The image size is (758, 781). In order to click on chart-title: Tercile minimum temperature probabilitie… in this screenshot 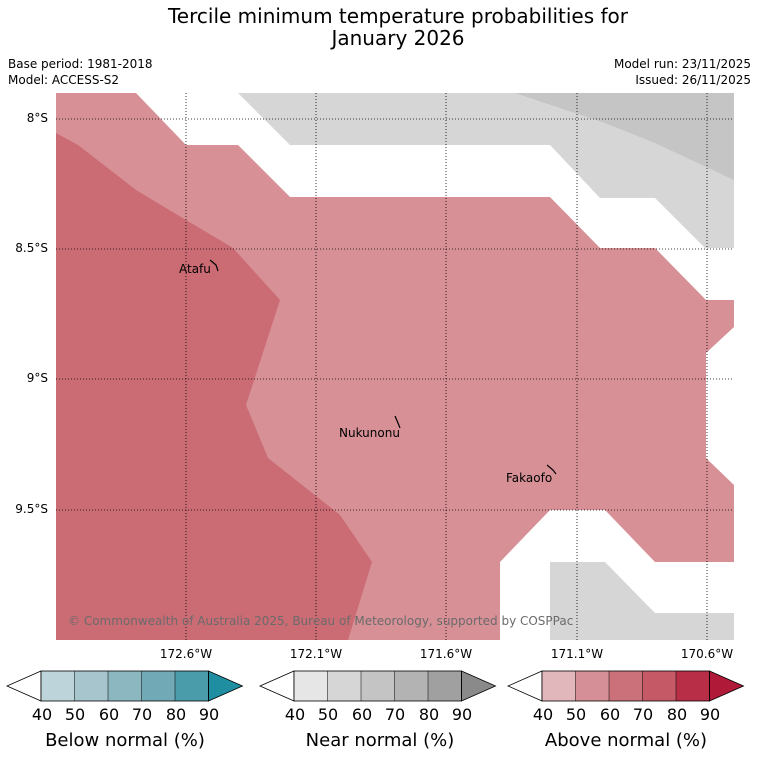, I will do `click(379, 27)`.